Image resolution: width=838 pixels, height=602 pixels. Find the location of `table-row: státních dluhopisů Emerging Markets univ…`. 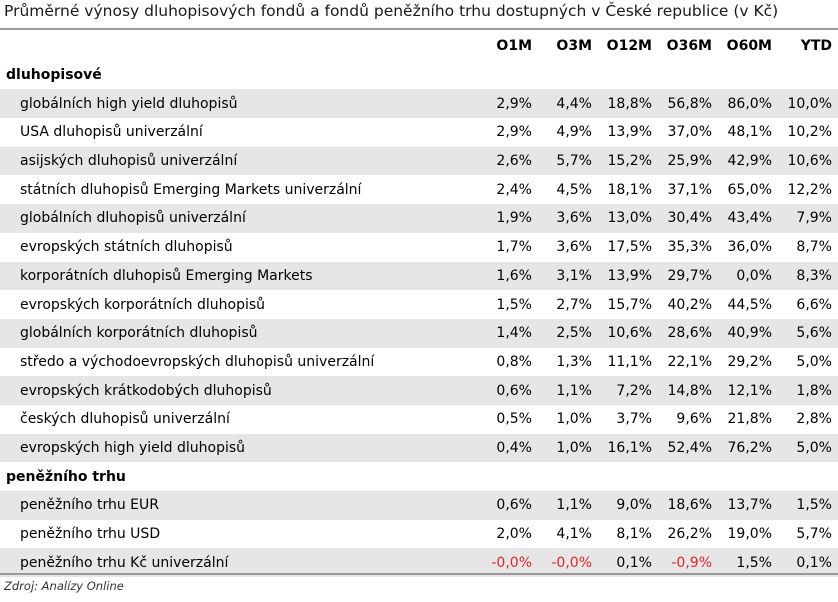

table-row: státních dluhopisů Emerging Markets univ… is located at coordinates (419, 189).